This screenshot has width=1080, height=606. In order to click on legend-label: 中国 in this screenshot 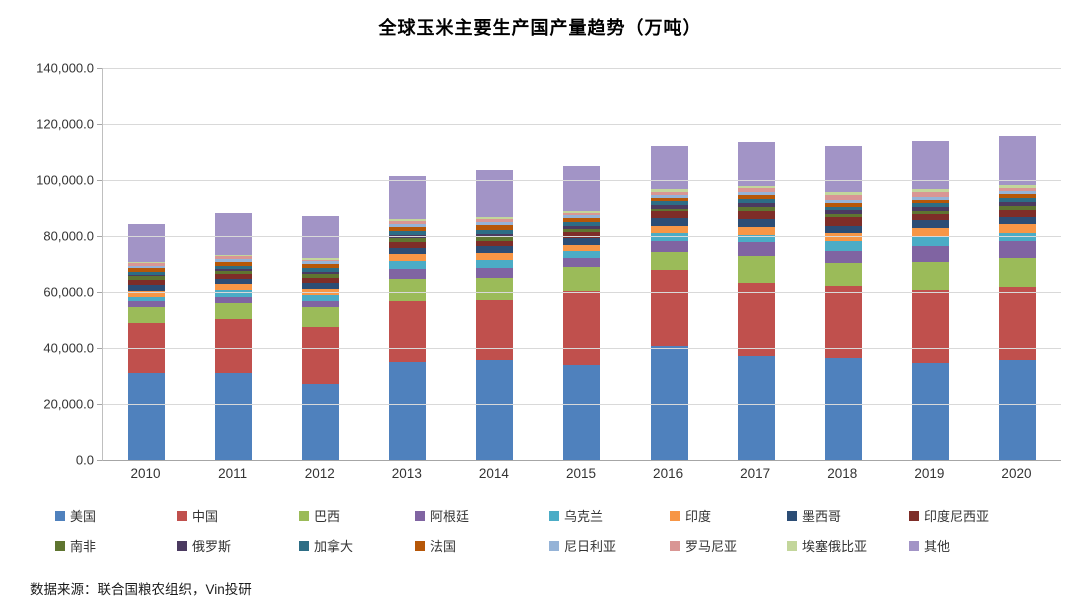, I will do `click(205, 516)`.